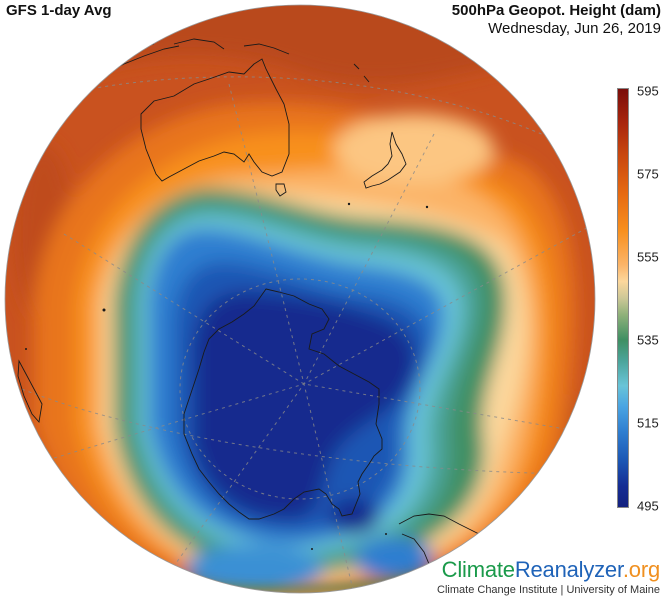  I want to click on colorbar-tick-595: 595, so click(648, 91).